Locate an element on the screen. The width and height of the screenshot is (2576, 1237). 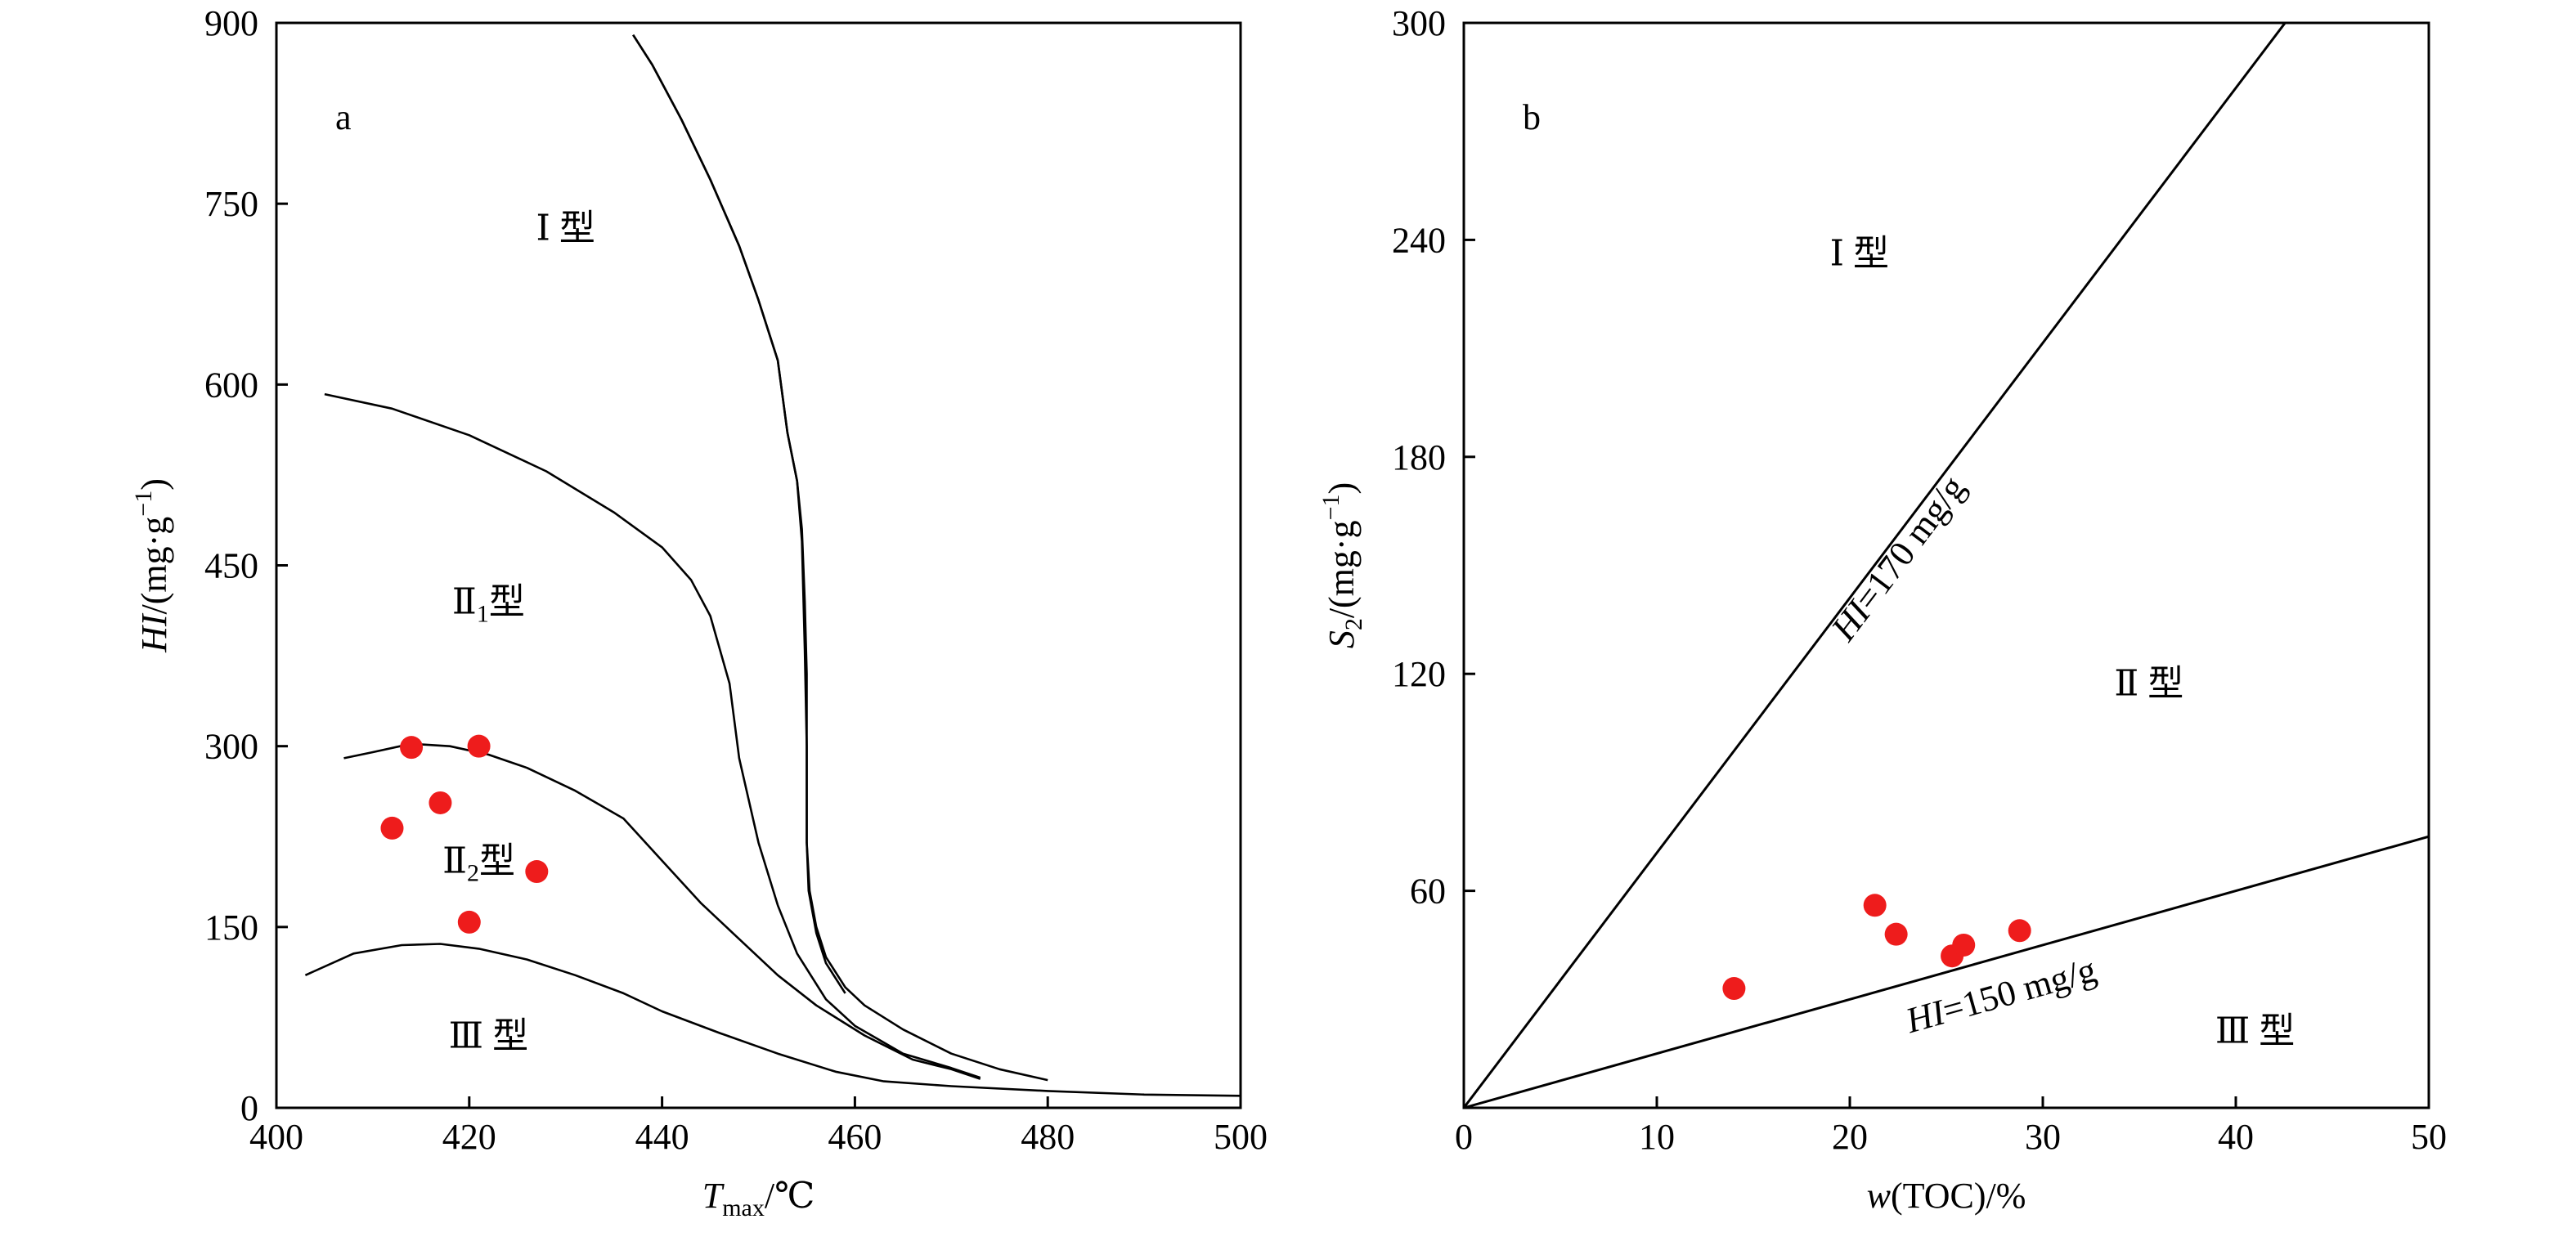
x-tick-label: 440 is located at coordinates (662, 1137).